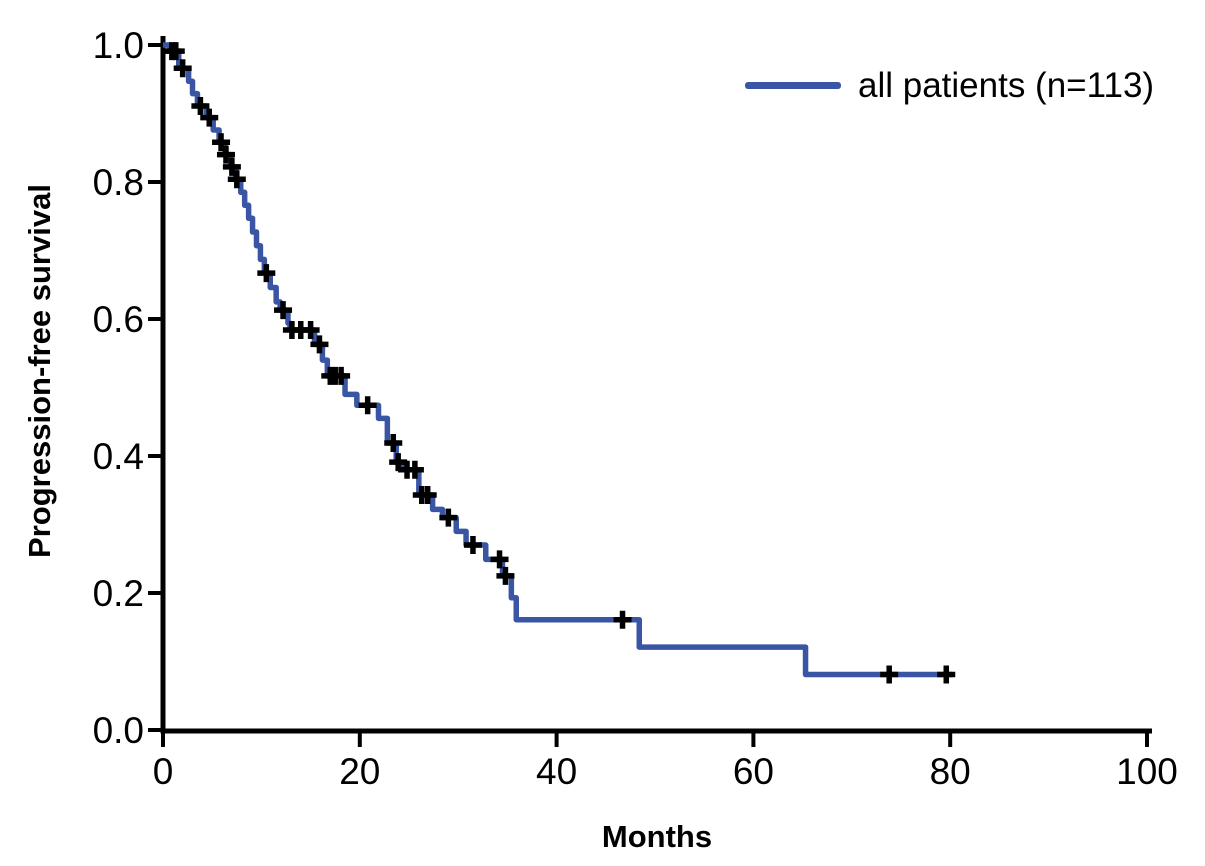 Image resolution: width=1205 pixels, height=866 pixels. What do you see at coordinates (118, 45) in the screenshot?
I see `y-tick-label: 1.0` at bounding box center [118, 45].